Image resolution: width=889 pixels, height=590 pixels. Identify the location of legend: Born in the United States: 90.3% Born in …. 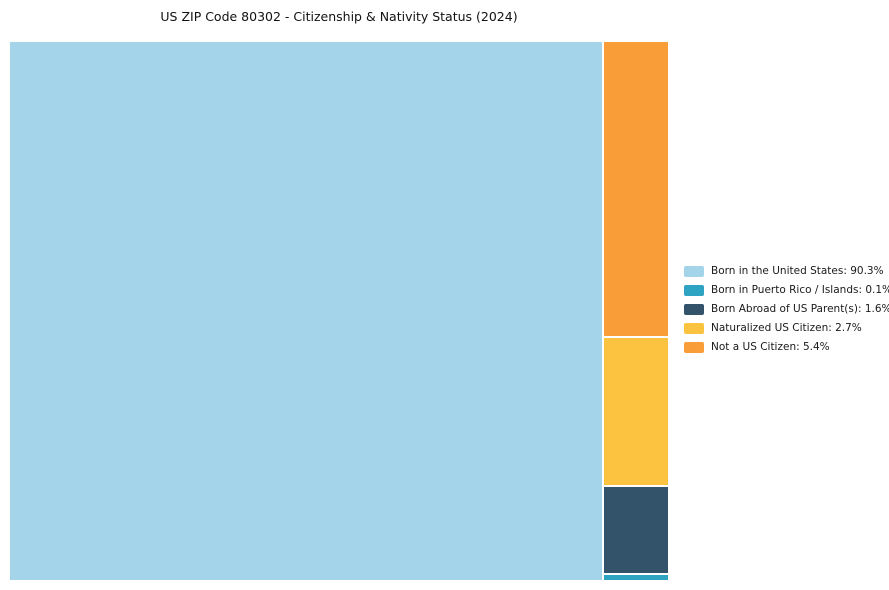
(786, 309).